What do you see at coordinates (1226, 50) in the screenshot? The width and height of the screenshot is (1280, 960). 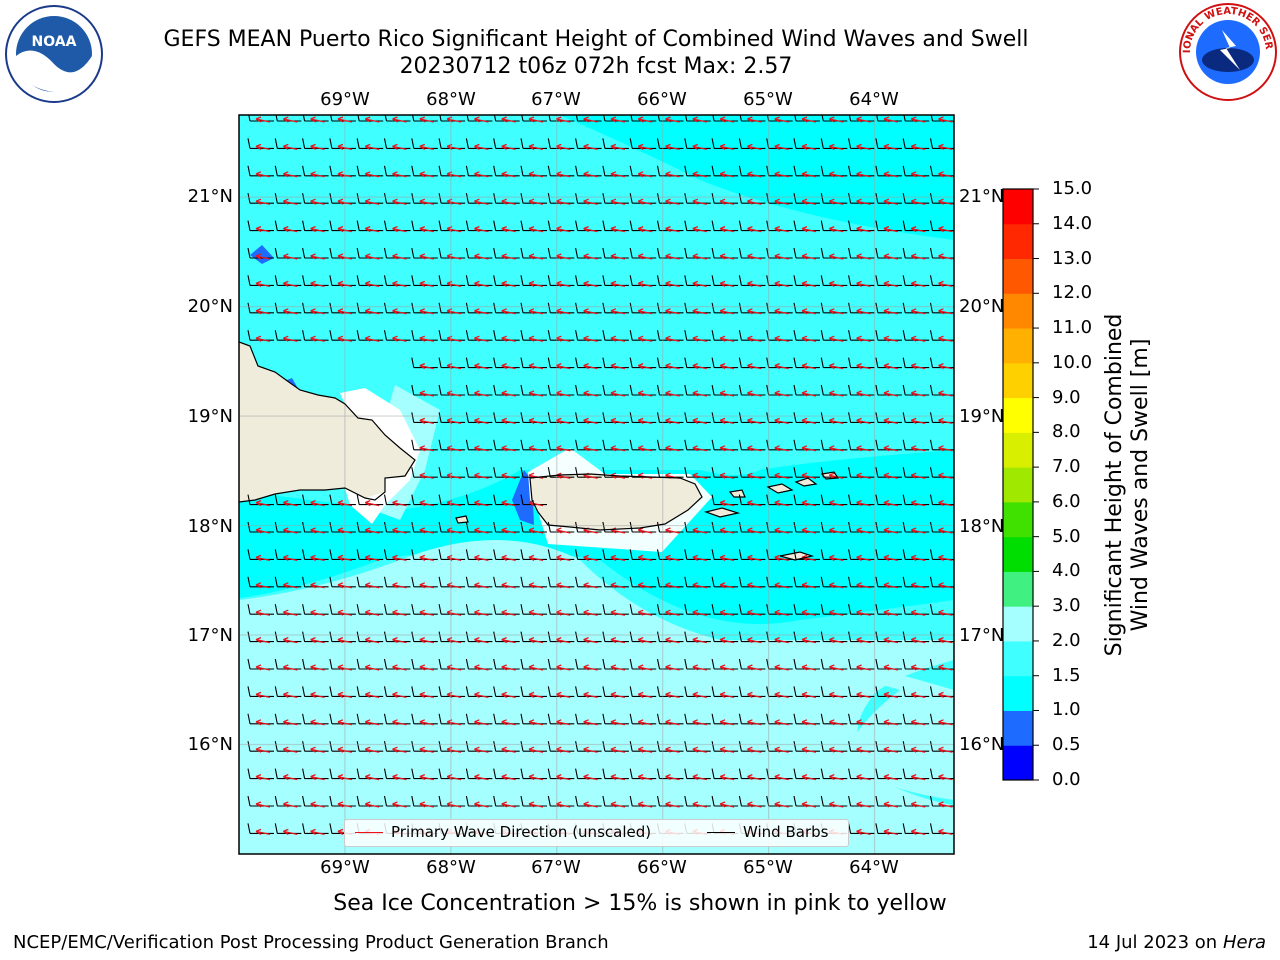 I see `nws-logo: NATIONAL WEATHER SERVICE` at bounding box center [1226, 50].